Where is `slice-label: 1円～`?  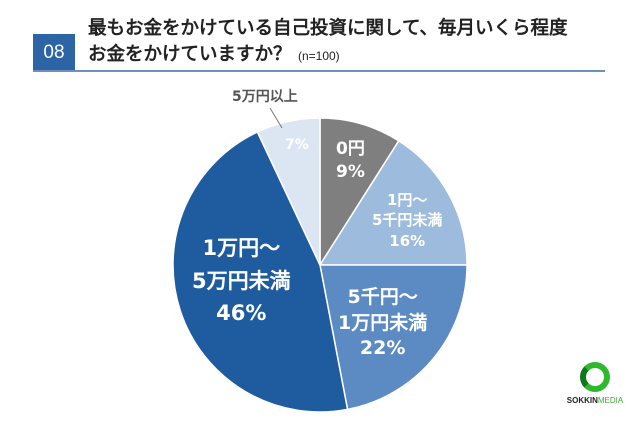 slice-label: 1円～ is located at coordinates (407, 200).